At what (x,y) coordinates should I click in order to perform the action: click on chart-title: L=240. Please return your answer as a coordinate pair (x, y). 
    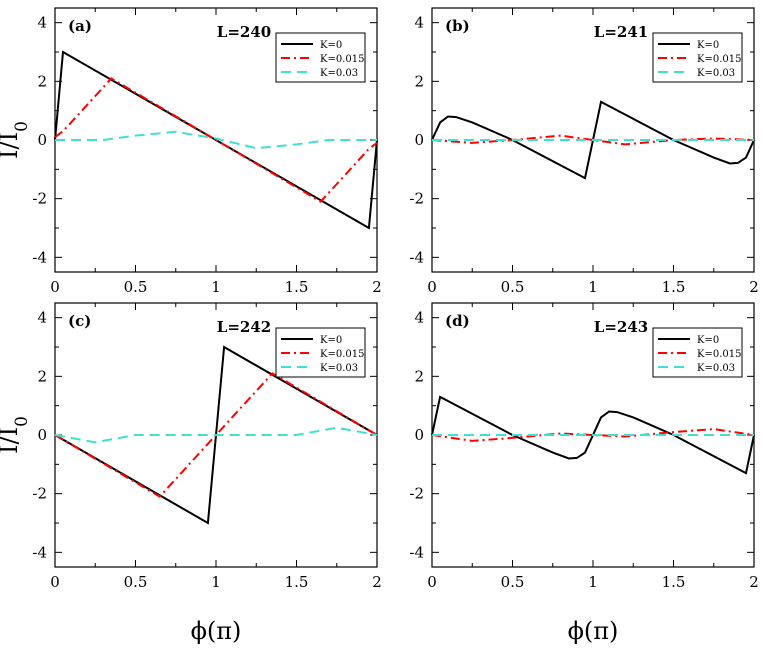
    Looking at the image, I should click on (244, 32).